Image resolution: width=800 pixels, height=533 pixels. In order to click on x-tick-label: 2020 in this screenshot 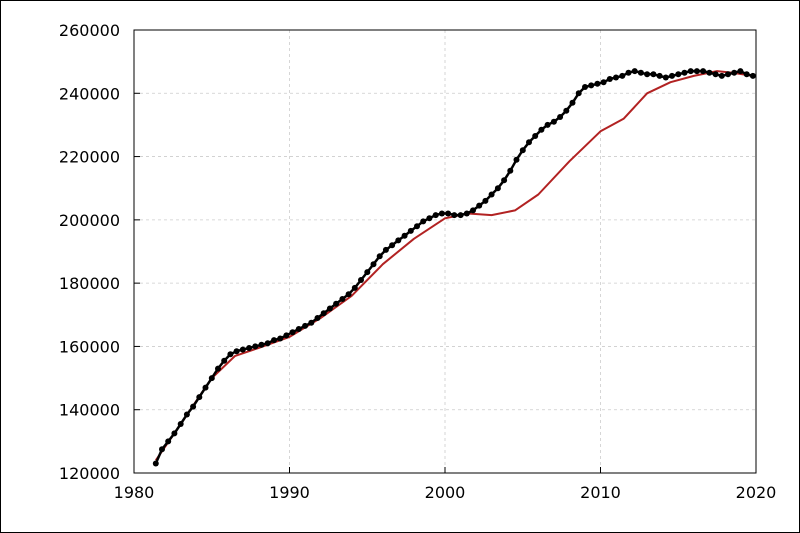, I will do `click(756, 492)`.